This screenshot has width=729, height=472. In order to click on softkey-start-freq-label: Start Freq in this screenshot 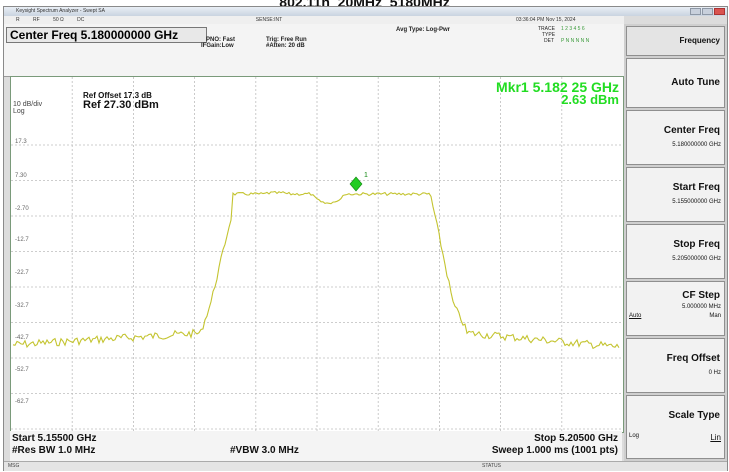, I will do `click(696, 187)`.